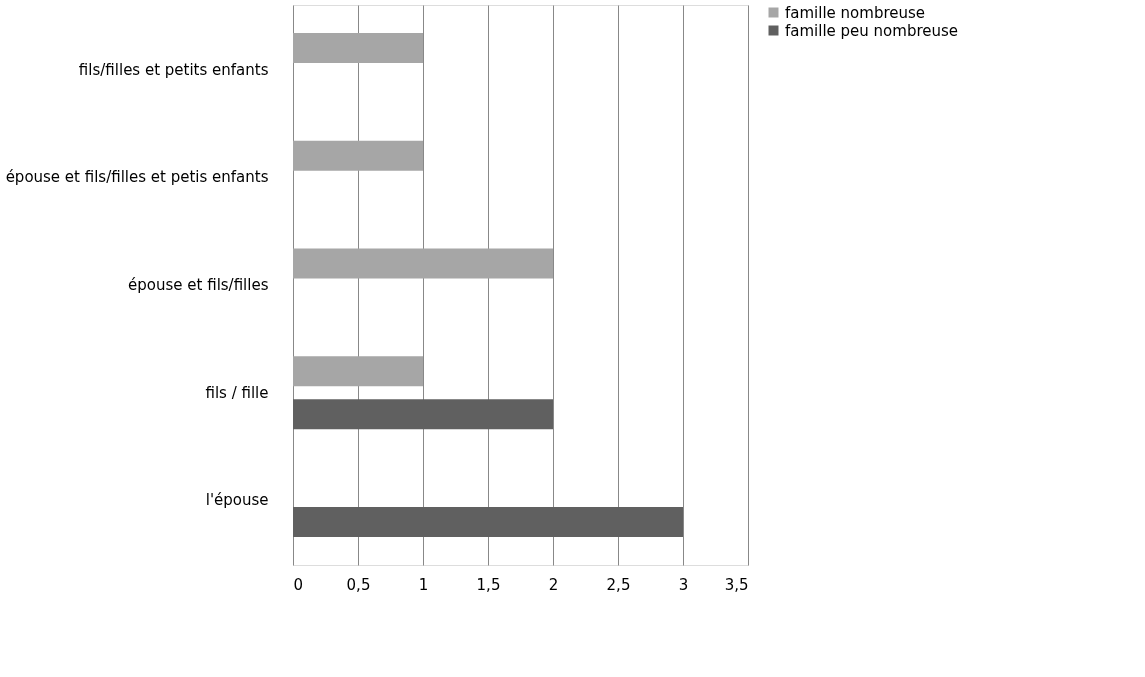 Image resolution: width=1145 pixels, height=677 pixels. What do you see at coordinates (237, 500) in the screenshot?
I see `y-tick-label: l'épouse` at bounding box center [237, 500].